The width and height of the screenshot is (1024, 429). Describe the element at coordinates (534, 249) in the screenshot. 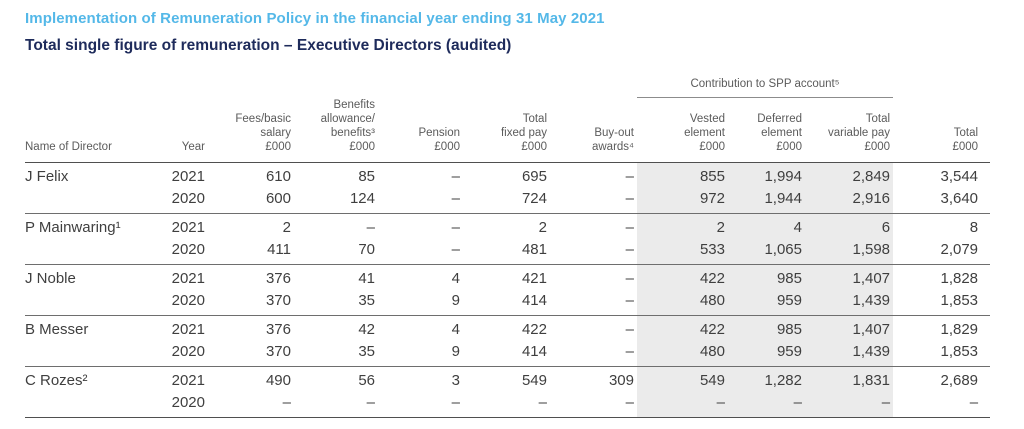

I see `cell-fixed: 481` at that location.